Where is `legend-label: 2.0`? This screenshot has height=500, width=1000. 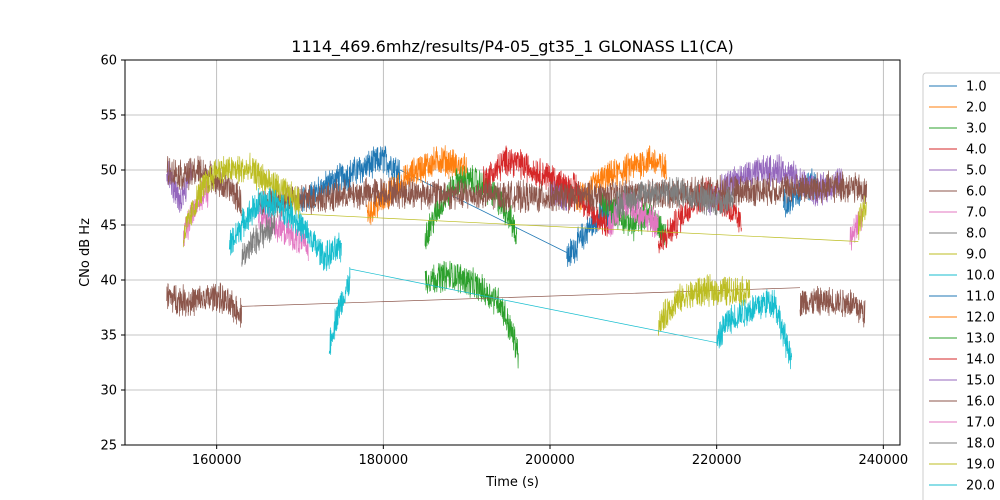
legend-label: 2.0 is located at coordinates (976, 108).